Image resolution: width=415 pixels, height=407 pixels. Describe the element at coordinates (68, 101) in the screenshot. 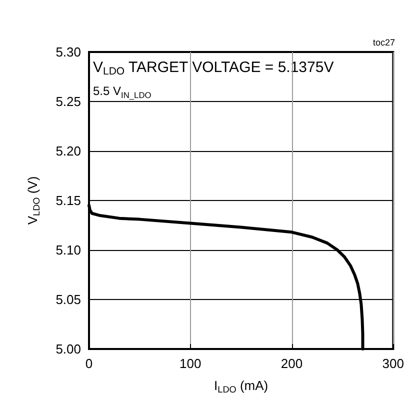

I see `y-tick-label: 5.25` at that location.